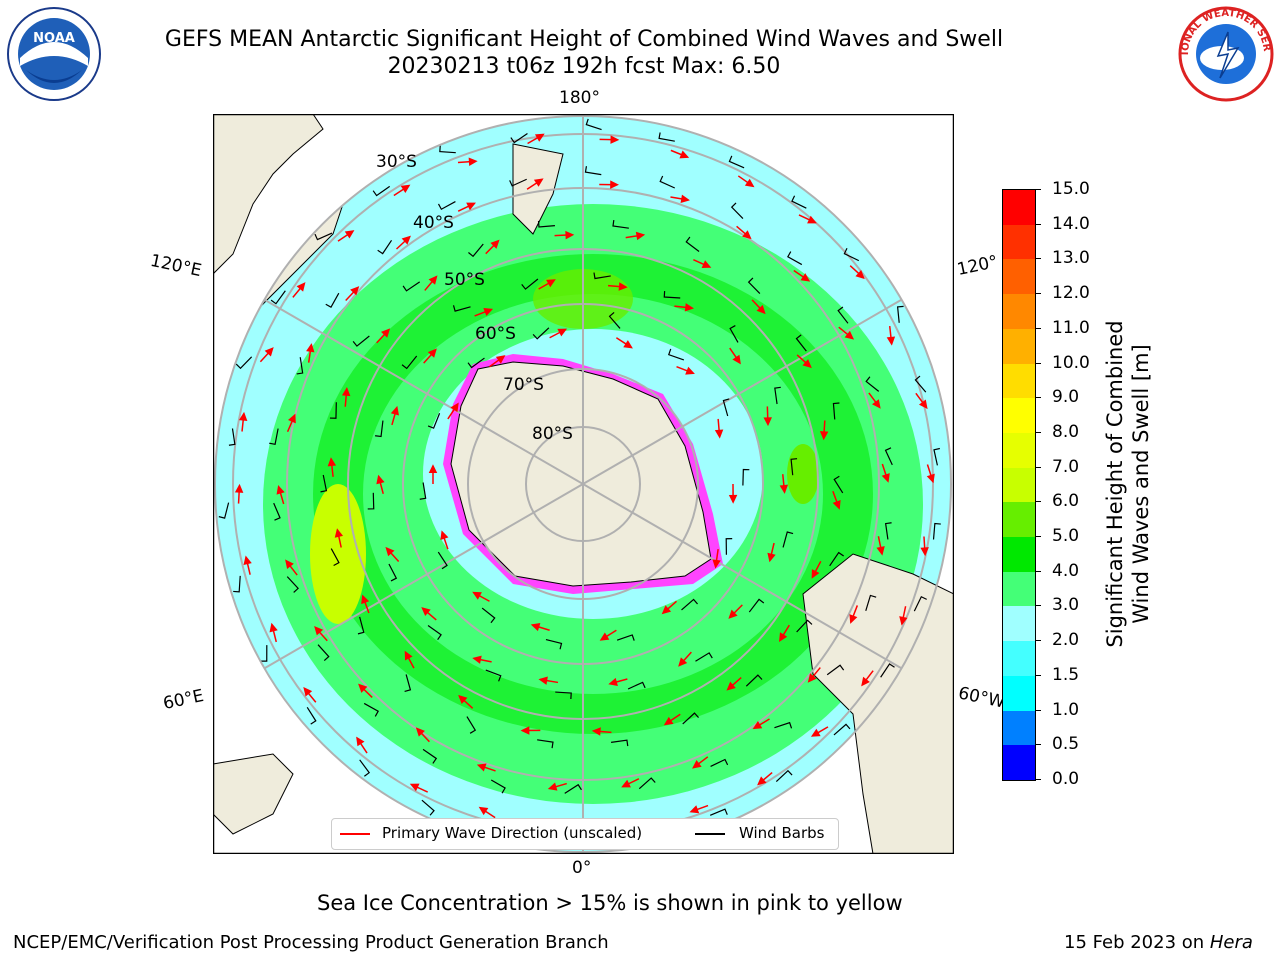  I want to click on noaa-logo: NOAA, so click(54, 54).